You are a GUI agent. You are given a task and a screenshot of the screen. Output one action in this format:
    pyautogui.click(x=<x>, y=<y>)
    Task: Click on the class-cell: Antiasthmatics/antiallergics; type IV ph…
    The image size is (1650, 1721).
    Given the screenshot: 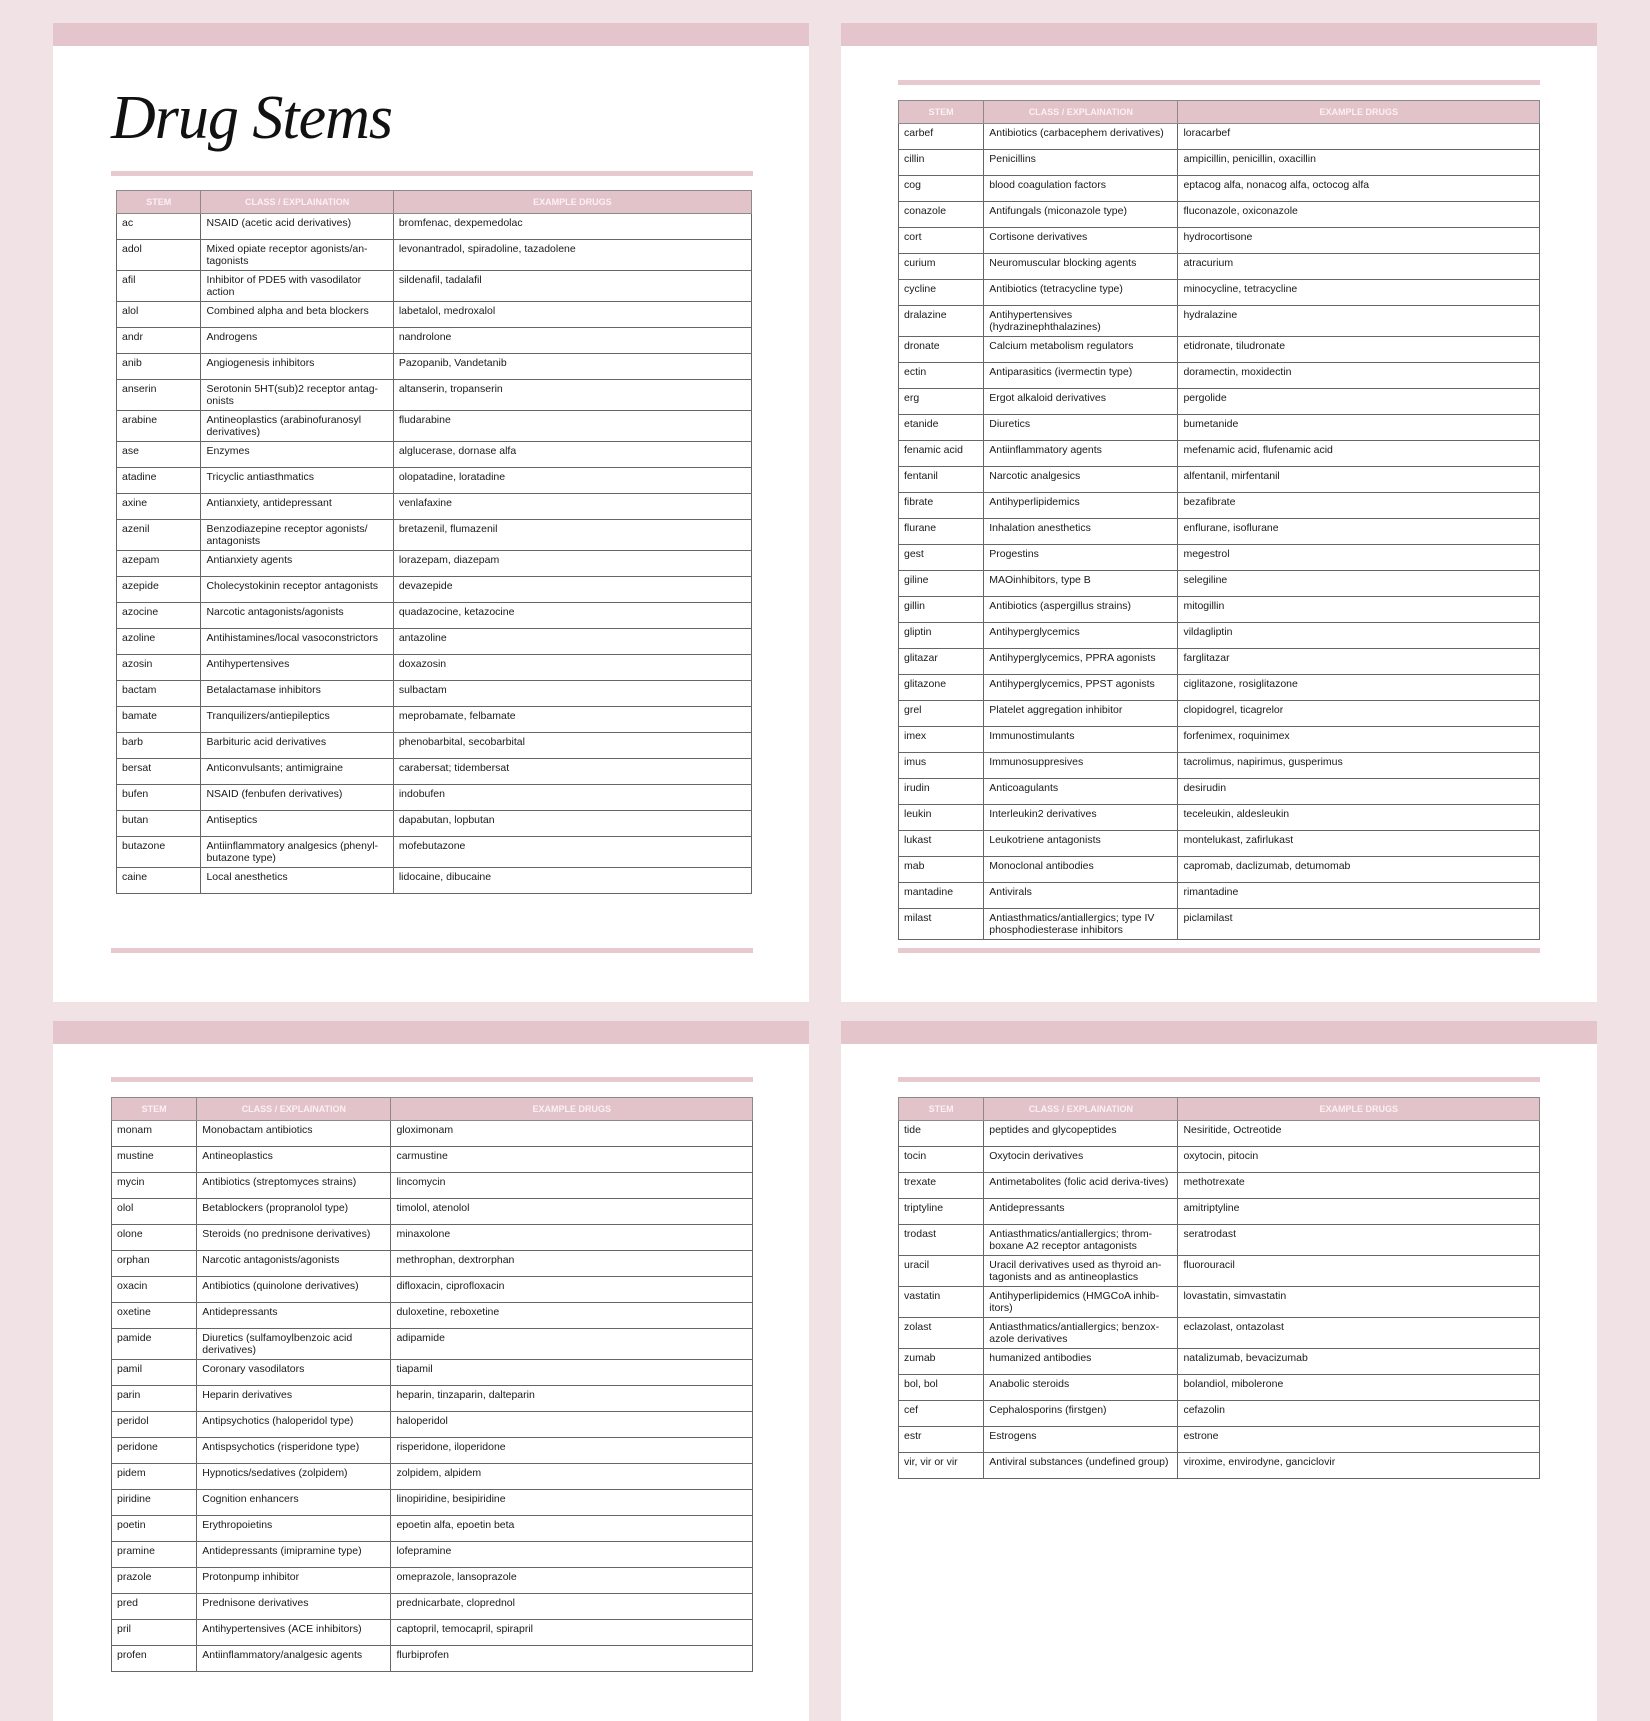 What is the action you would take?
    pyautogui.click(x=1081, y=924)
    